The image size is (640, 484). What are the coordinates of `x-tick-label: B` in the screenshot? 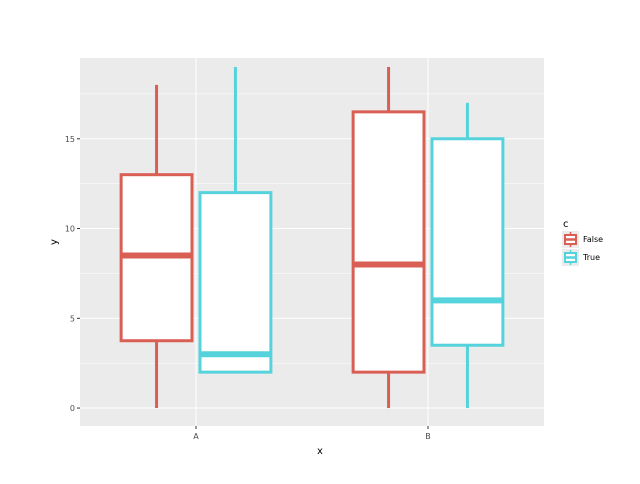 It's located at (428, 436).